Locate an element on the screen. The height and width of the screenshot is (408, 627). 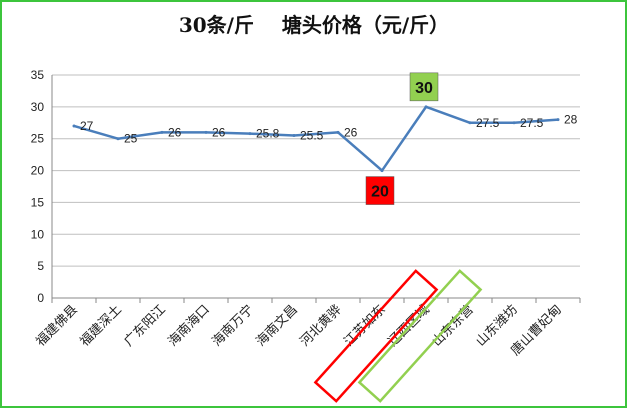
data-label: 25.5 is located at coordinates (312, 136).